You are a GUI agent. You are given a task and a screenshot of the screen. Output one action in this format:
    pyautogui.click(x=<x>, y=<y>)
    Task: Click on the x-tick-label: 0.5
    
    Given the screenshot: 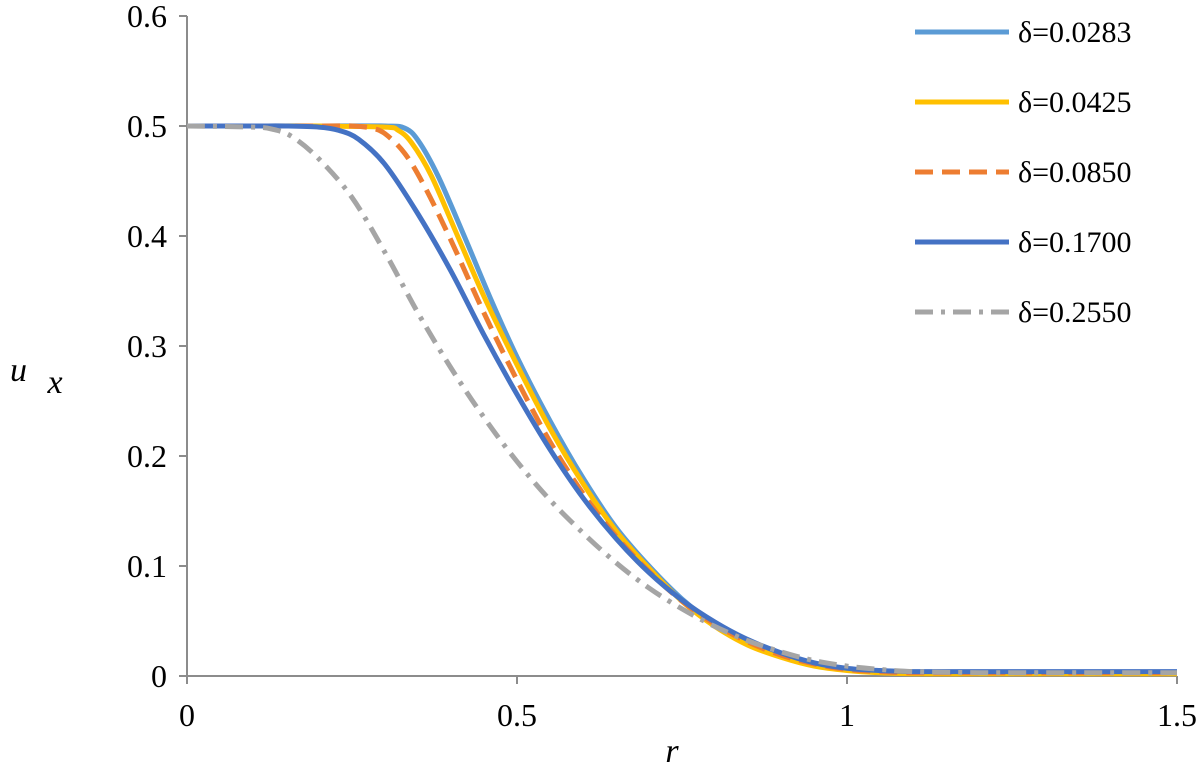 What is the action you would take?
    pyautogui.click(x=517, y=715)
    